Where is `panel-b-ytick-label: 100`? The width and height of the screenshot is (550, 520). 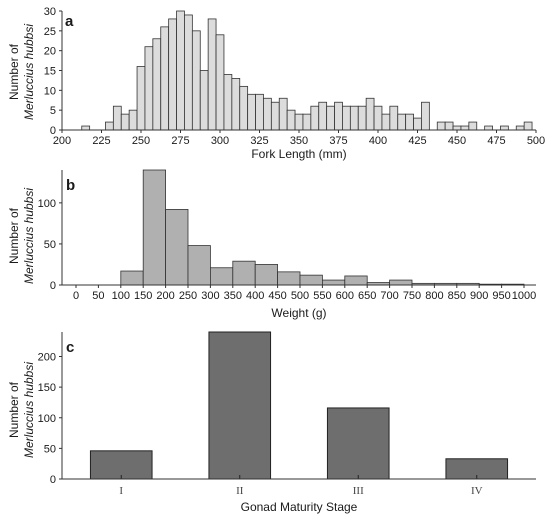 panel-b-ytick-label: 100 is located at coordinates (47, 204).